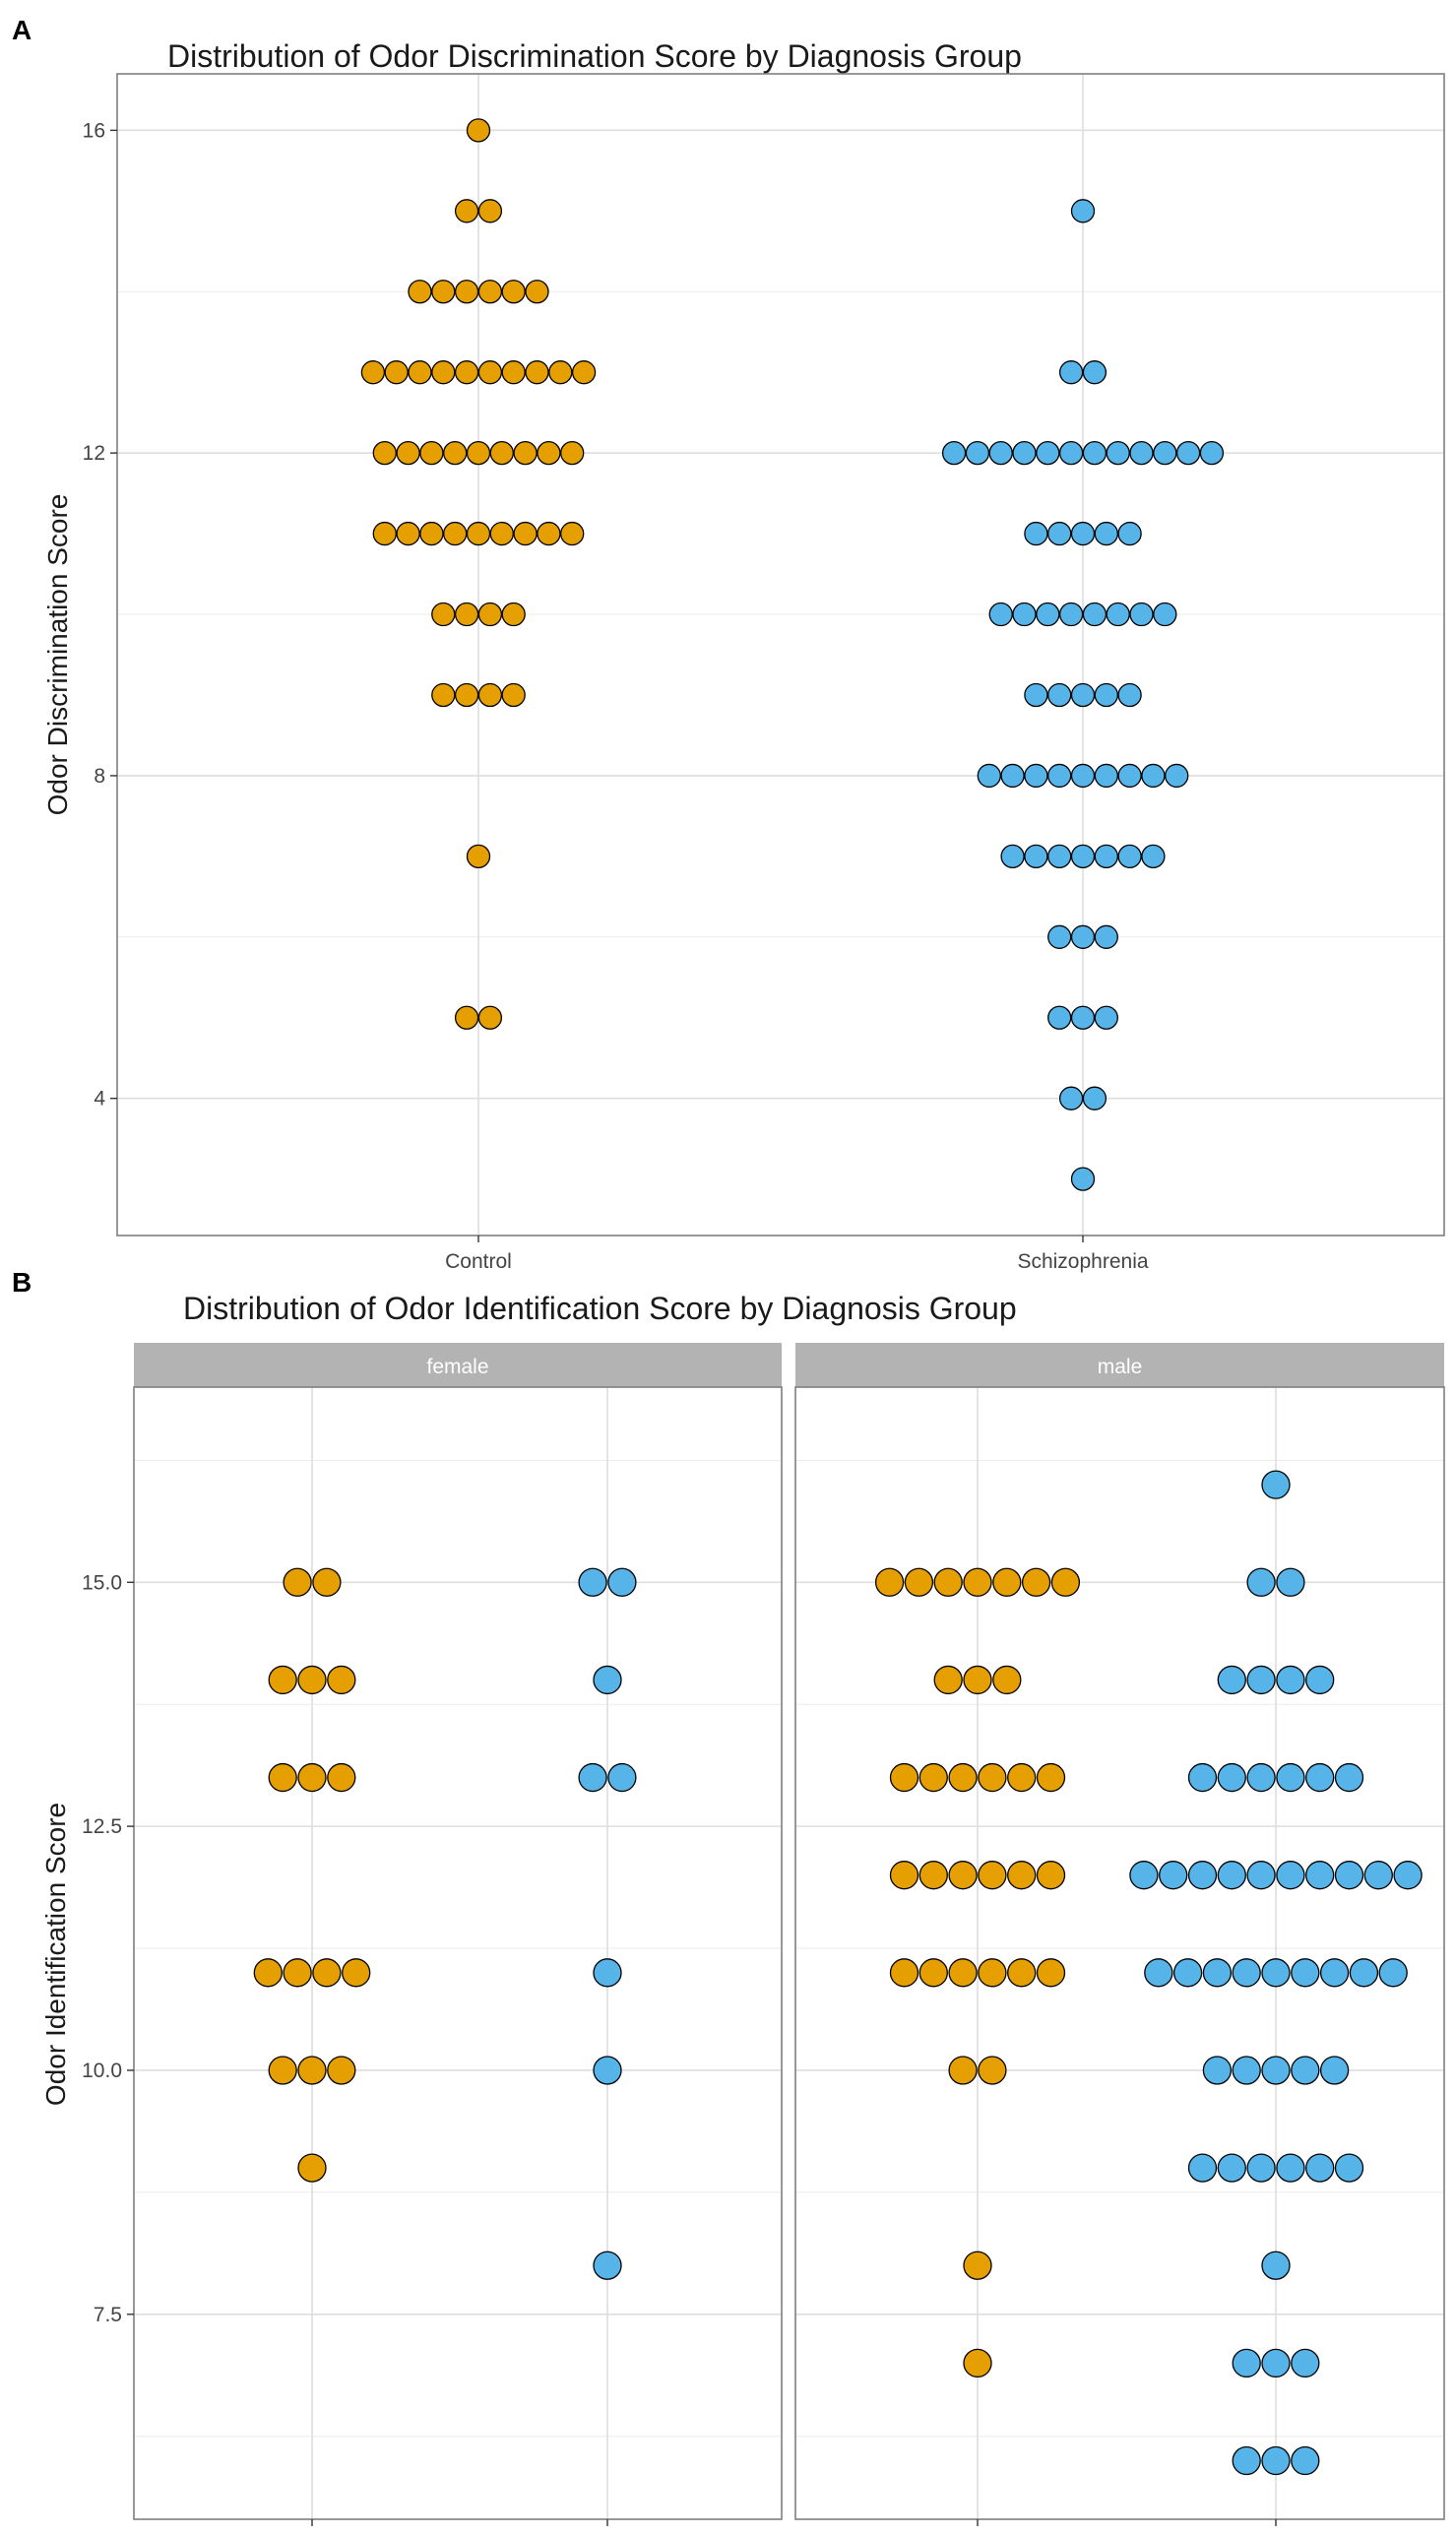 This screenshot has width=1456, height=2536. Describe the element at coordinates (99, 776) in the screenshot. I see `y-tick-label: 8` at that location.